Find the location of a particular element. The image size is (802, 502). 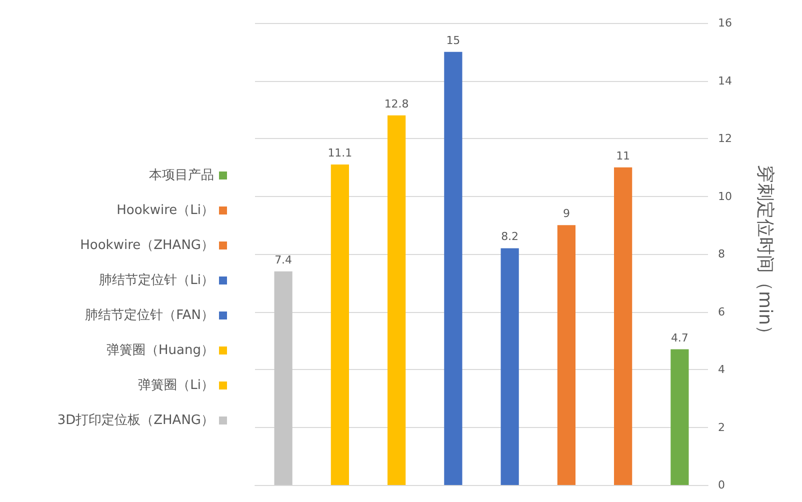

y-tick-label: 6 is located at coordinates (721, 311).